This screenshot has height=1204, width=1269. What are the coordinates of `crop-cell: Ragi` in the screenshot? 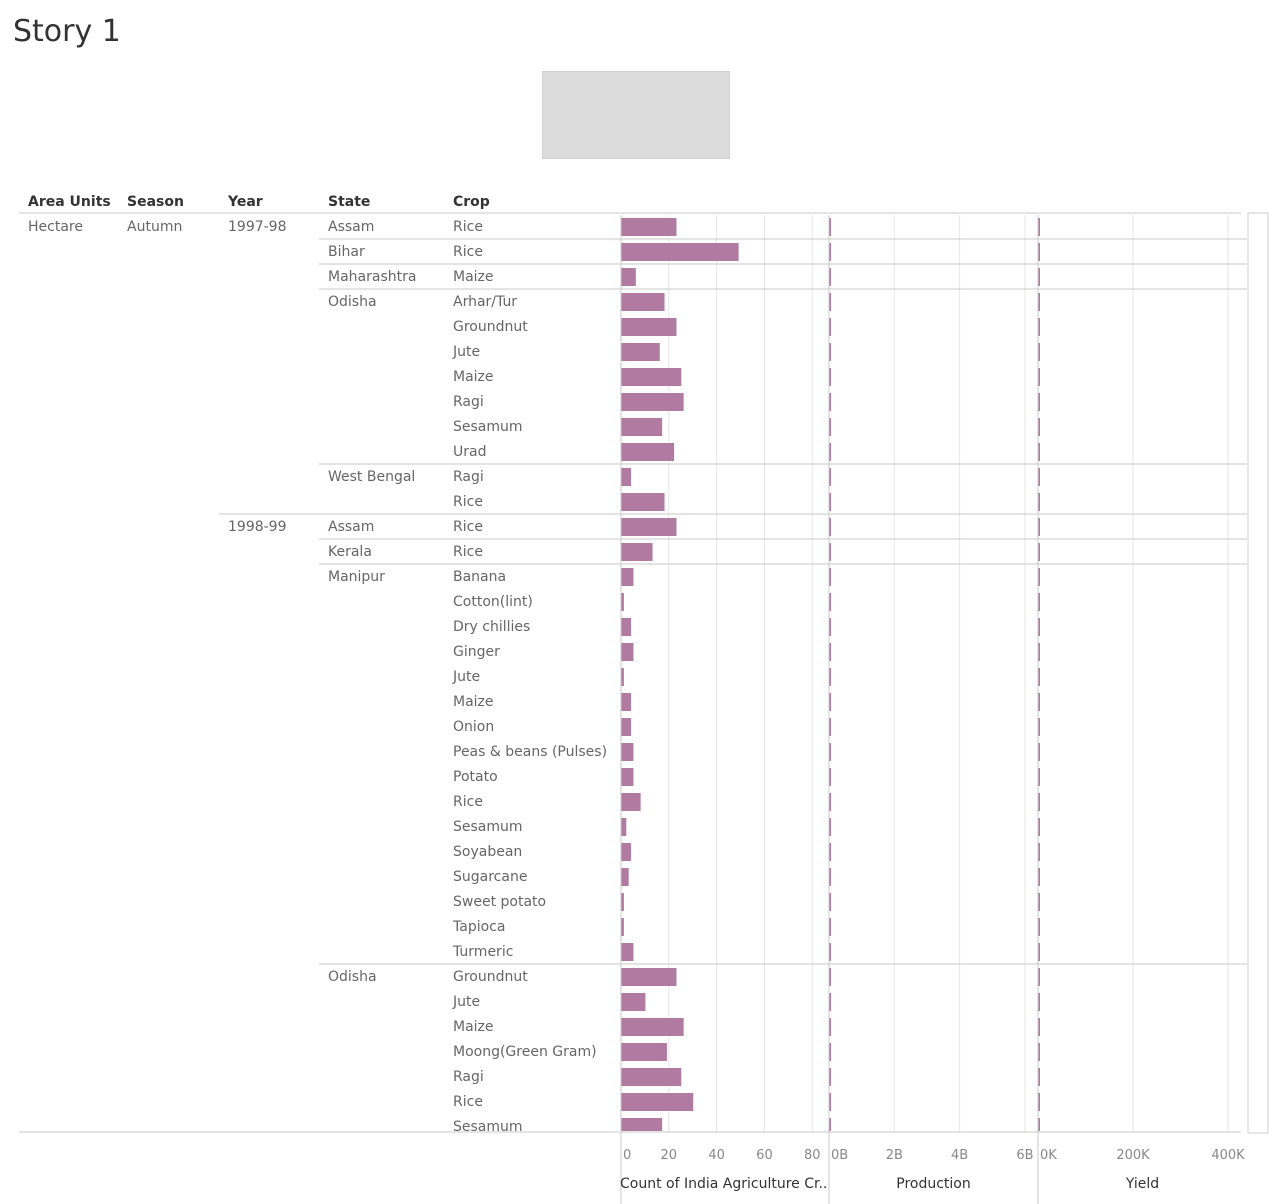 It's located at (468, 402).